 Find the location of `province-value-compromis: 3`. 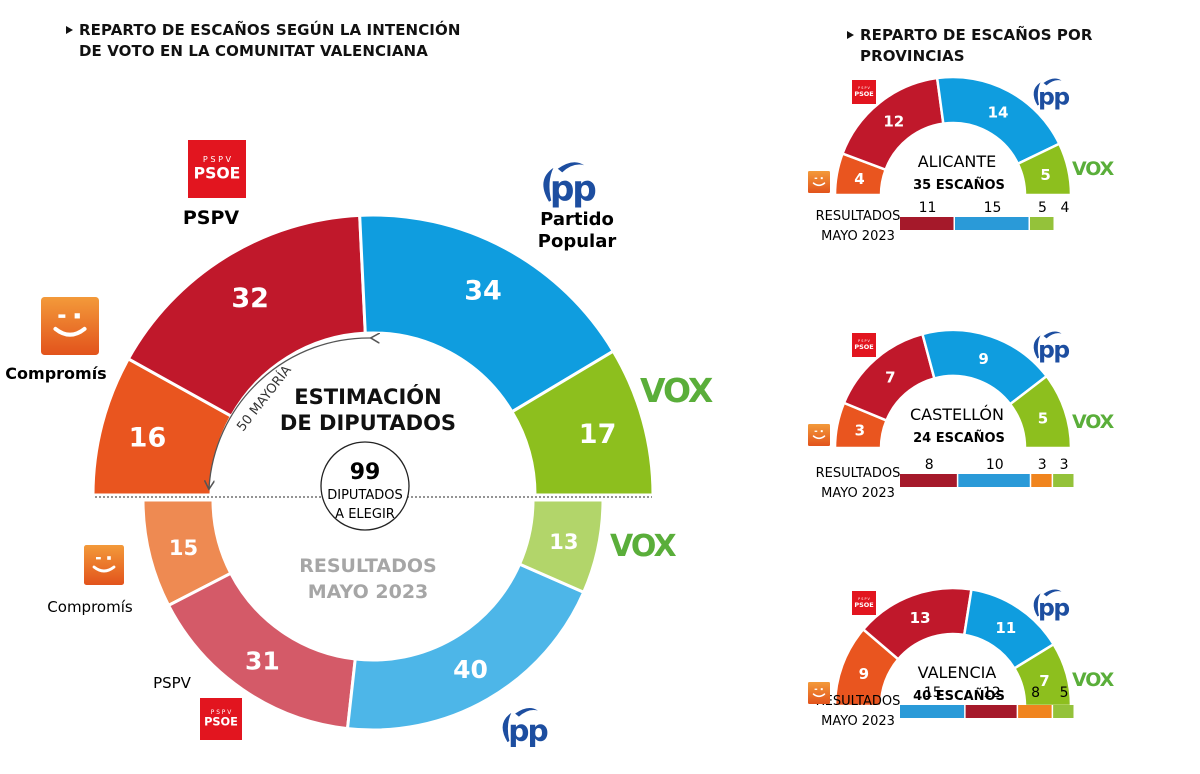

province-value-compromis: 3 is located at coordinates (860, 430).